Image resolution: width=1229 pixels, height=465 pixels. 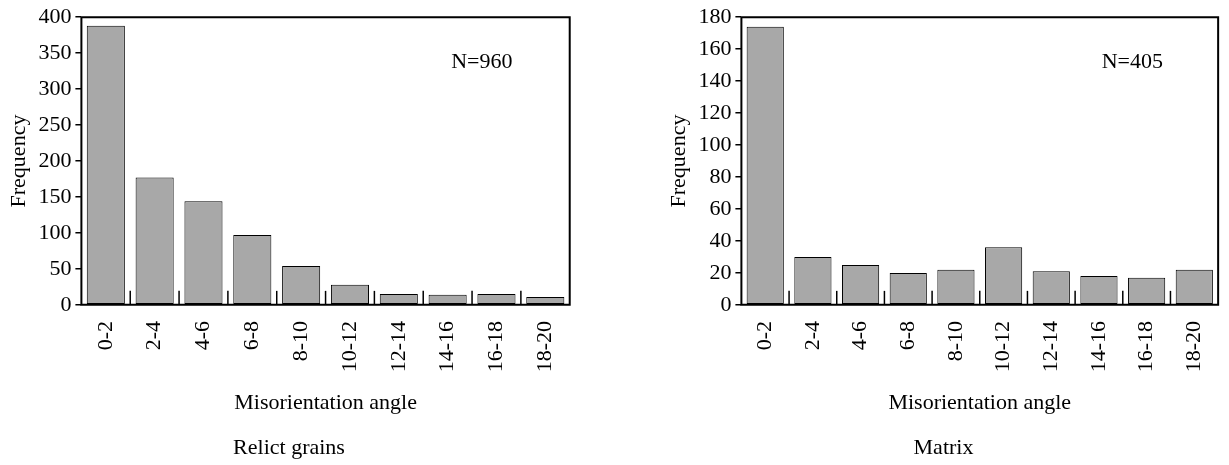 What do you see at coordinates (715, 15) in the screenshot?
I see `y-tick-label: 180` at bounding box center [715, 15].